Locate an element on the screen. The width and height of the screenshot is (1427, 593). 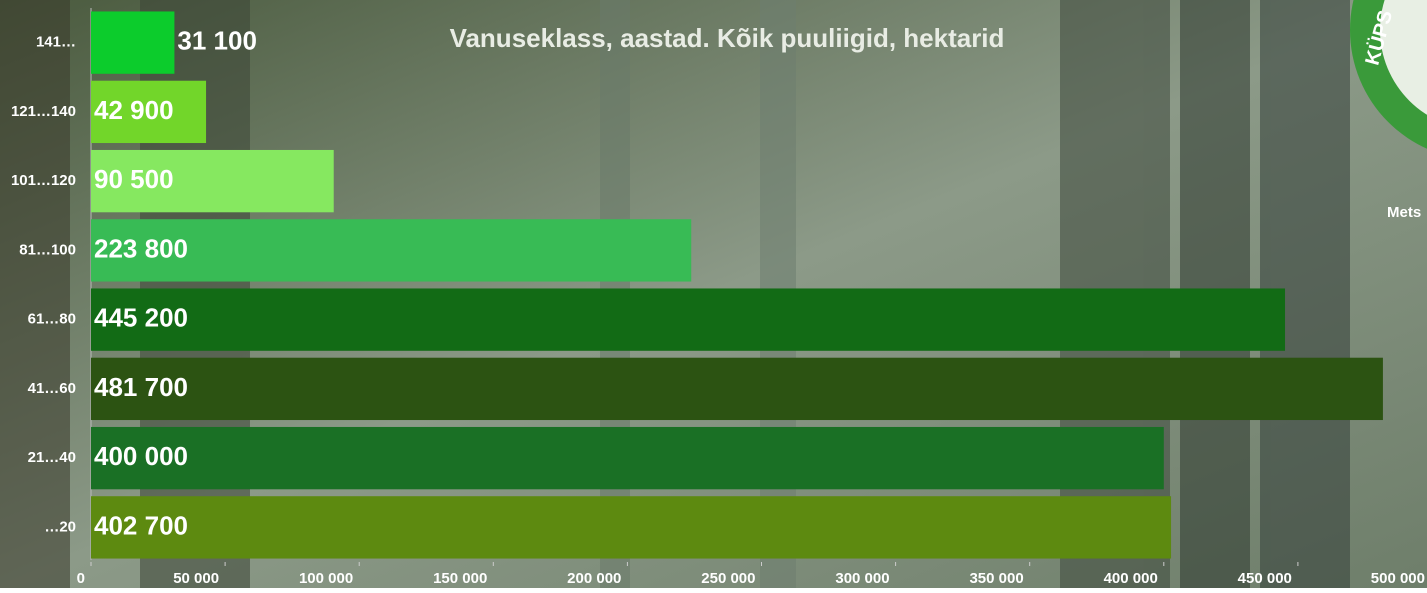
x-tick-label: 50 000 is located at coordinates (196, 578).